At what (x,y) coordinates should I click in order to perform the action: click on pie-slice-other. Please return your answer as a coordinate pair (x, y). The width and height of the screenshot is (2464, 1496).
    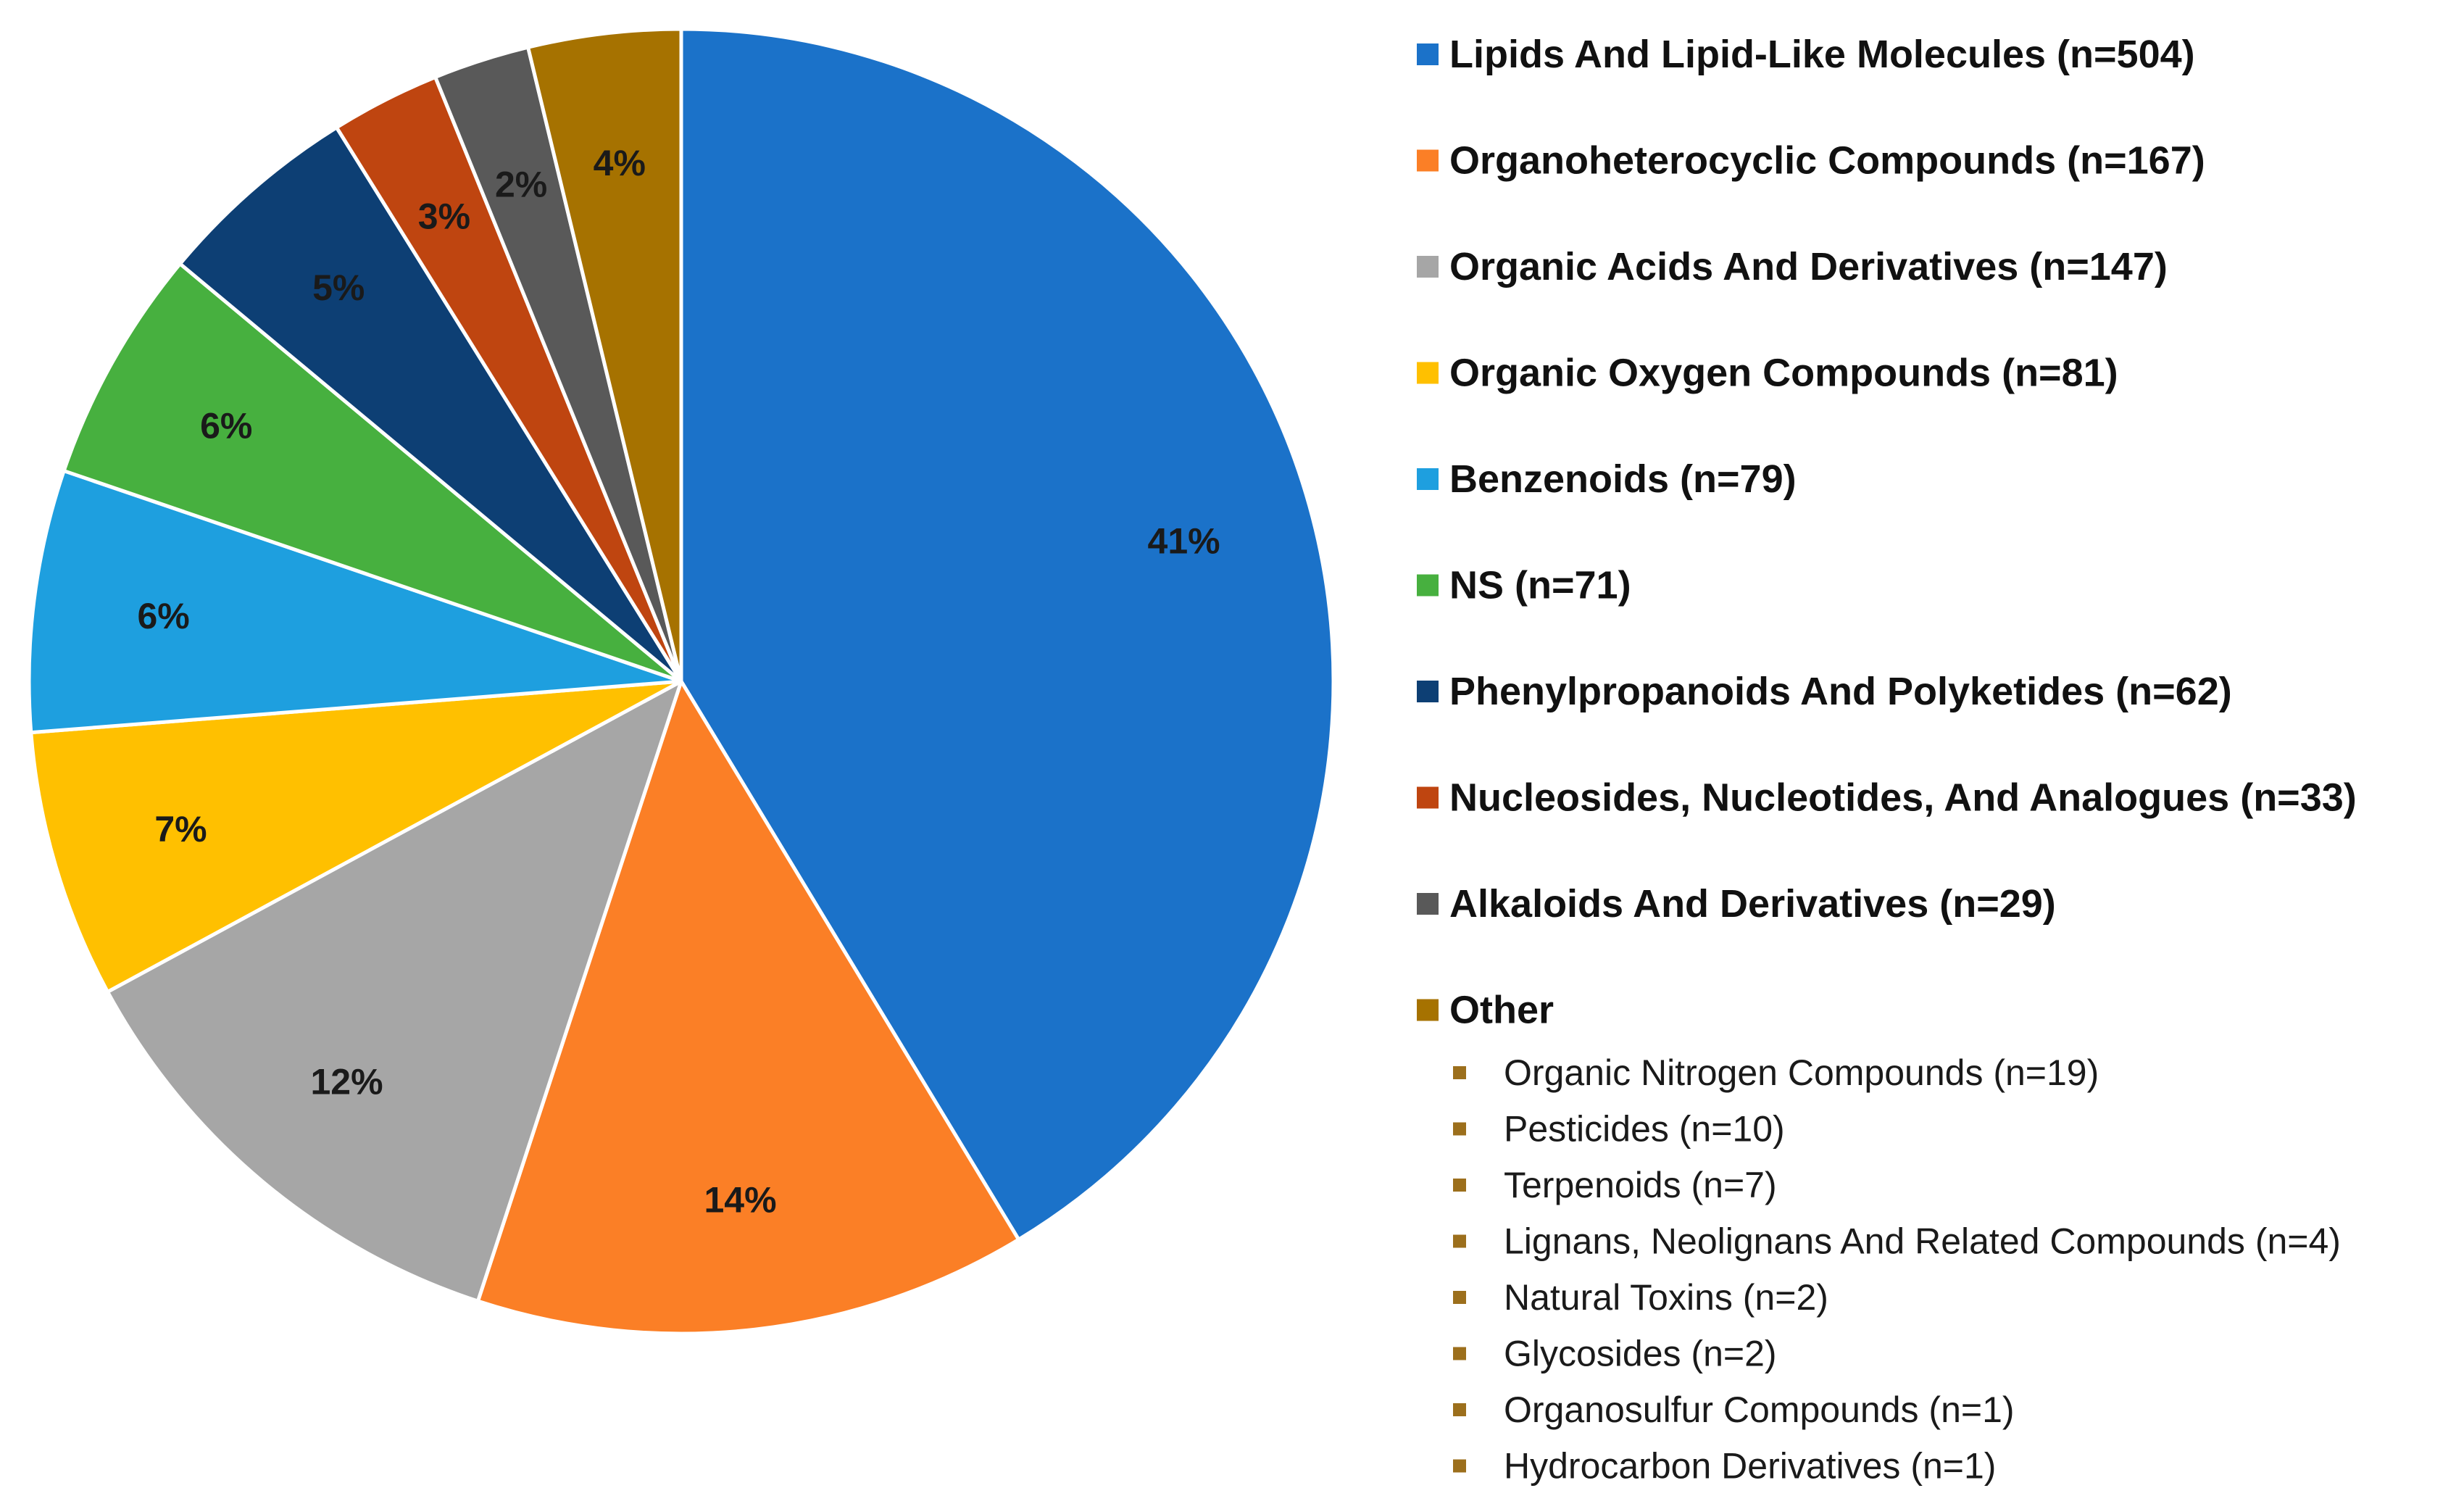
    Looking at the image, I should click on (604, 355).